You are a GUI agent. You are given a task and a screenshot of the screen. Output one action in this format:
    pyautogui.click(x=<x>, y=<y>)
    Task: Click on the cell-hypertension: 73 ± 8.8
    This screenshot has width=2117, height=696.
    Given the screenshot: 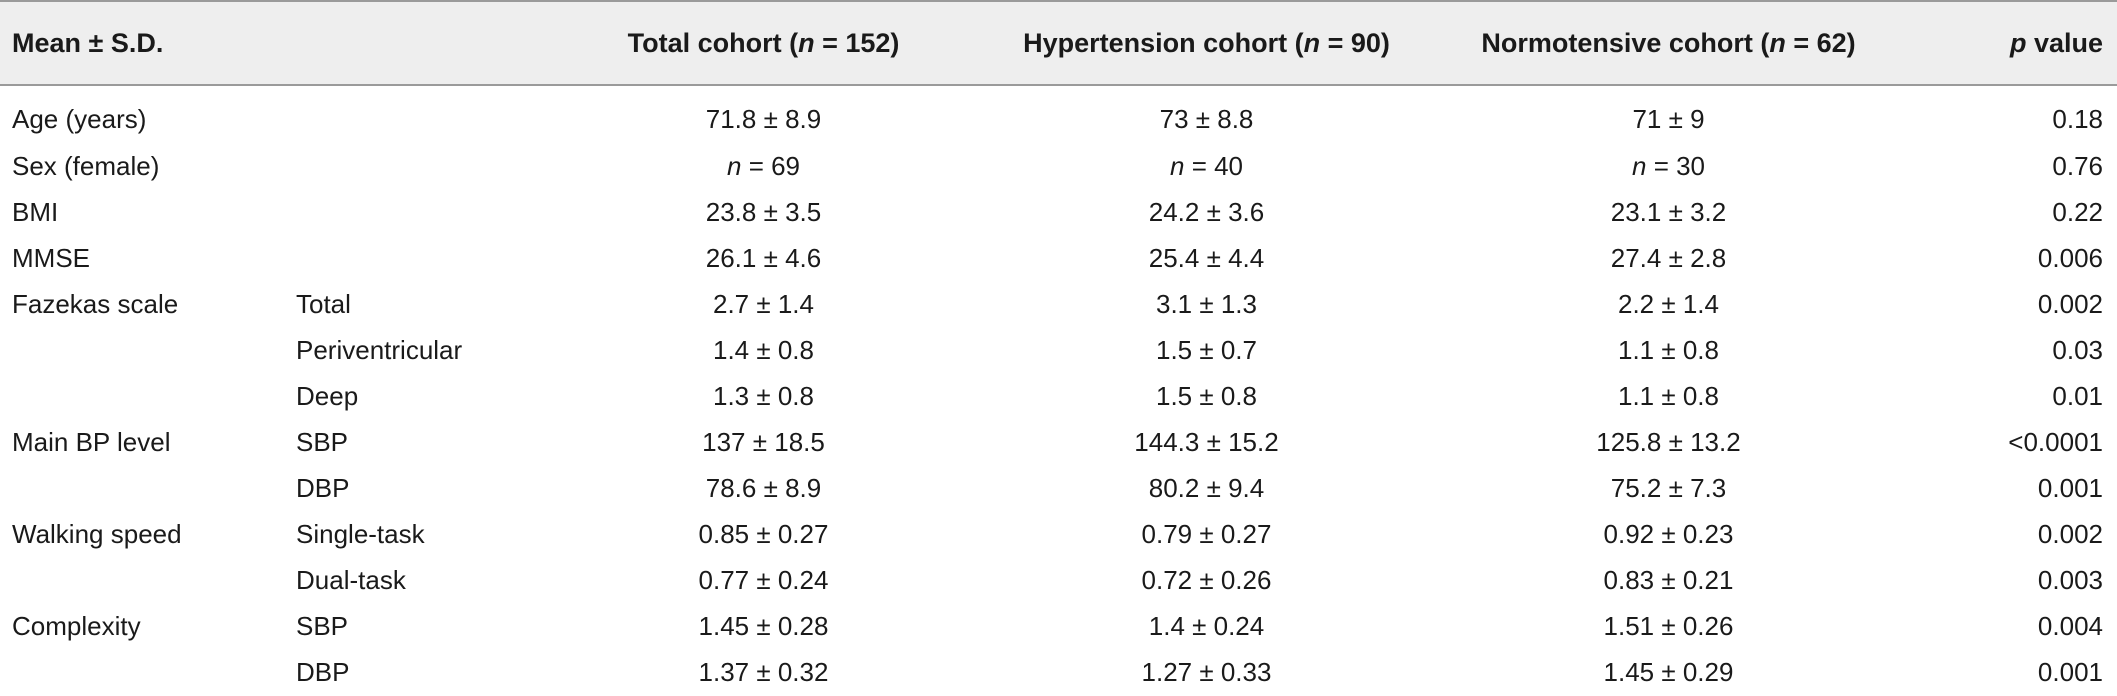 What is the action you would take?
    pyautogui.click(x=1206, y=119)
    